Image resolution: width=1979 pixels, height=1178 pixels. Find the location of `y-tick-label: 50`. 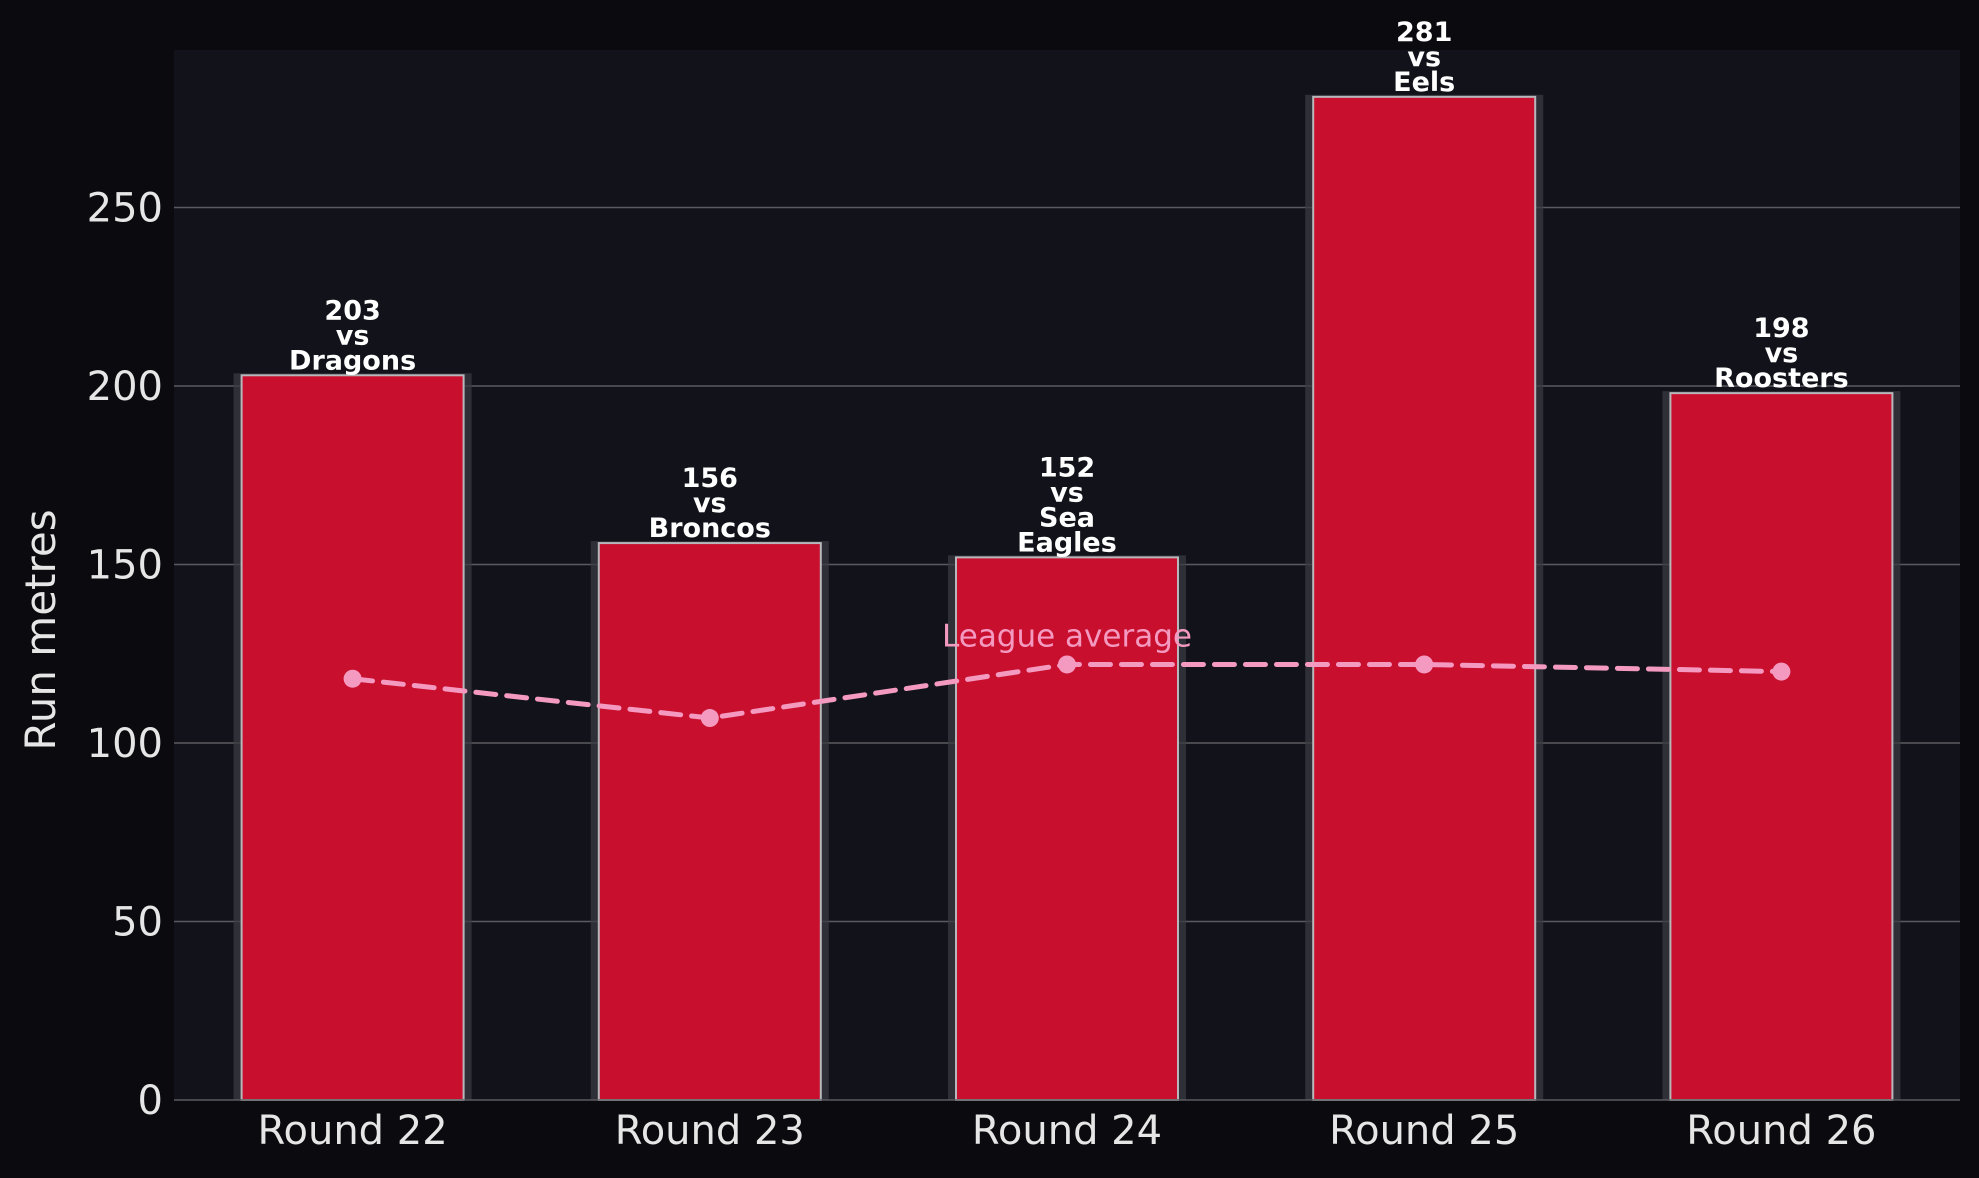

y-tick-label: 50 is located at coordinates (137, 923).